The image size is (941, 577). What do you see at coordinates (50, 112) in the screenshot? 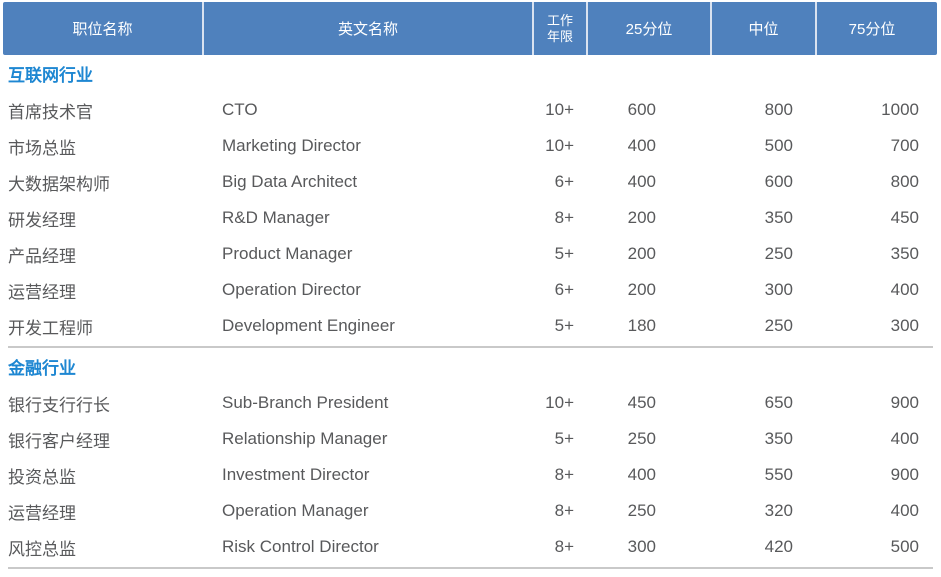
I see `cell-position-cn: 首席技术官` at bounding box center [50, 112].